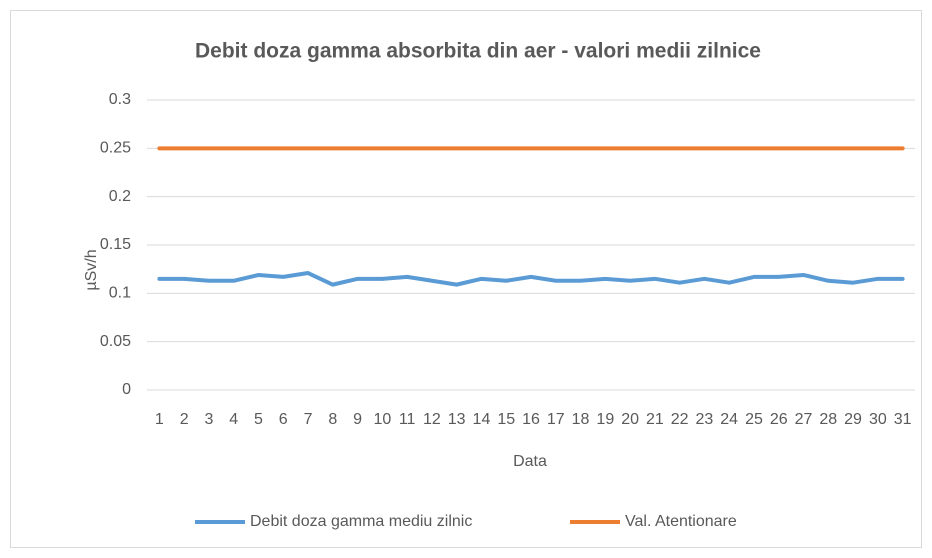  I want to click on x-tick-label: 31, so click(903, 419).